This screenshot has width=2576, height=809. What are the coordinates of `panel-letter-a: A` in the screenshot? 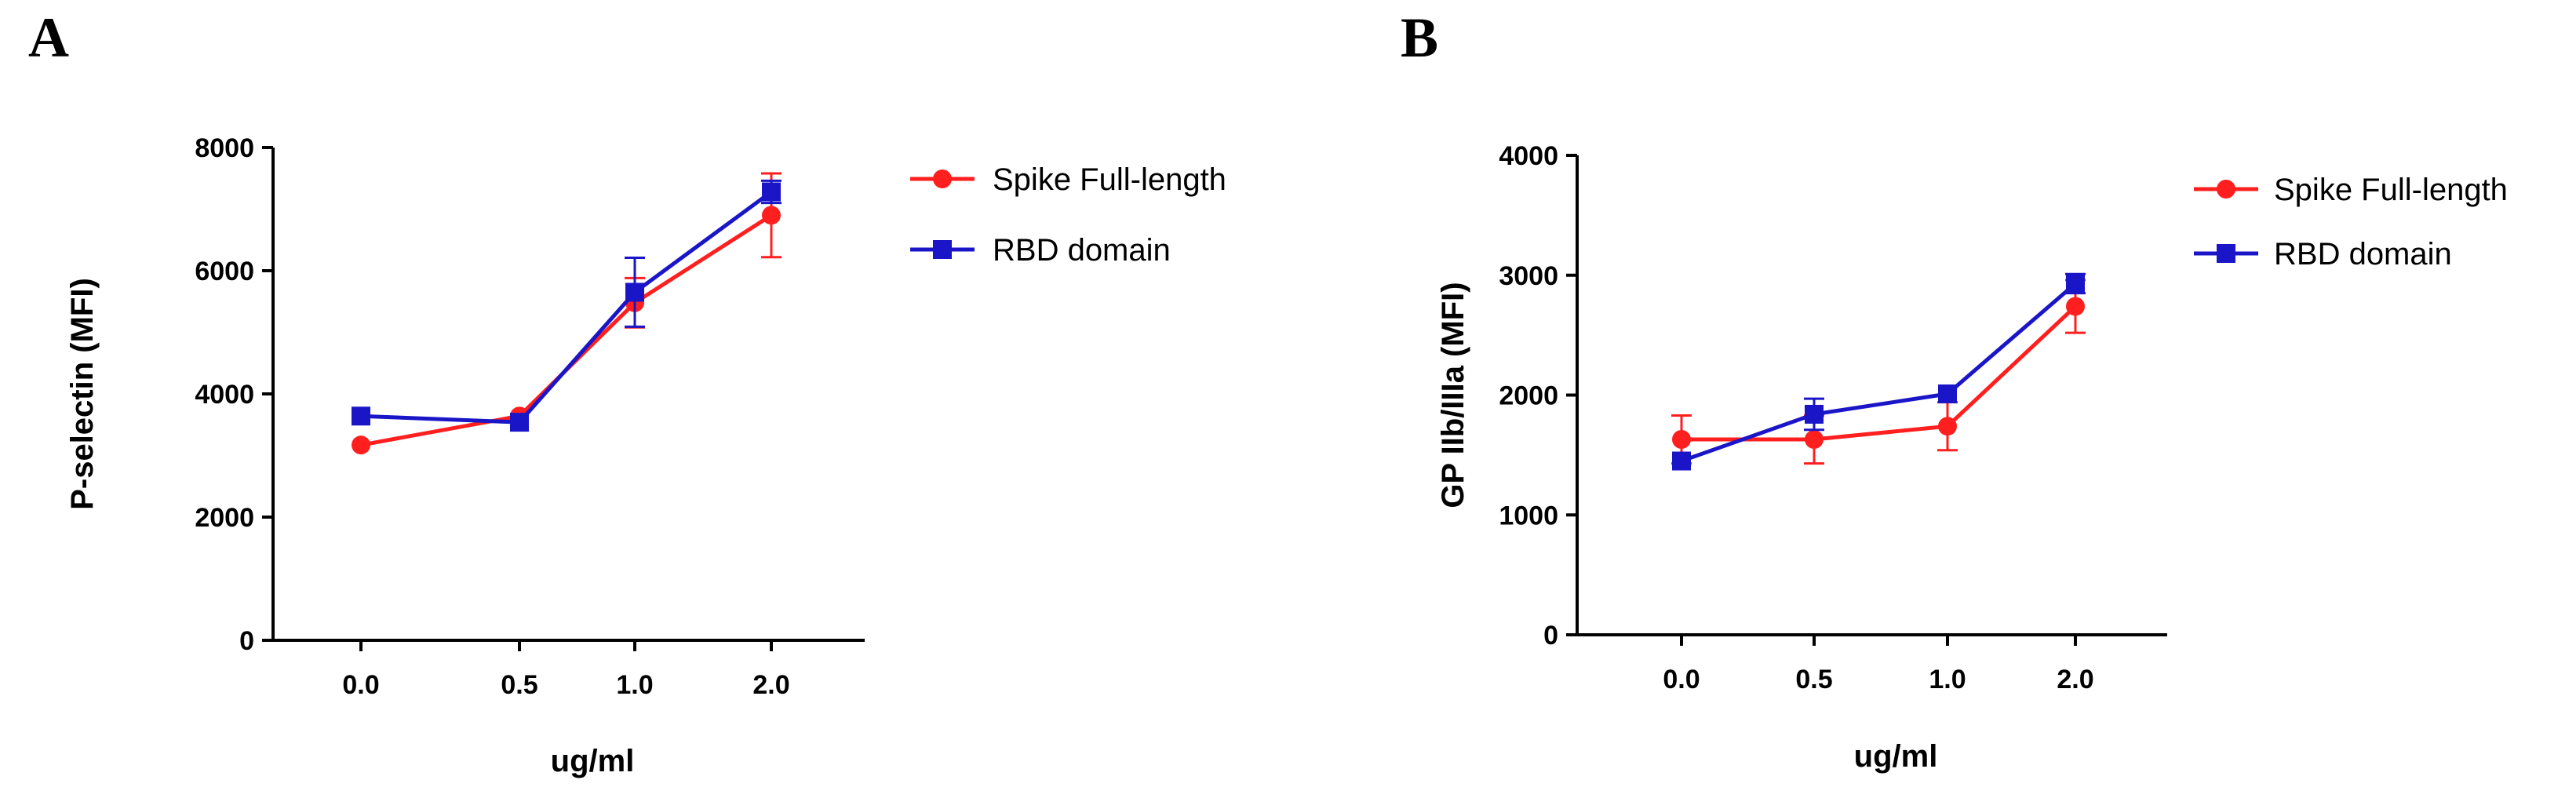 It's located at (48, 37).